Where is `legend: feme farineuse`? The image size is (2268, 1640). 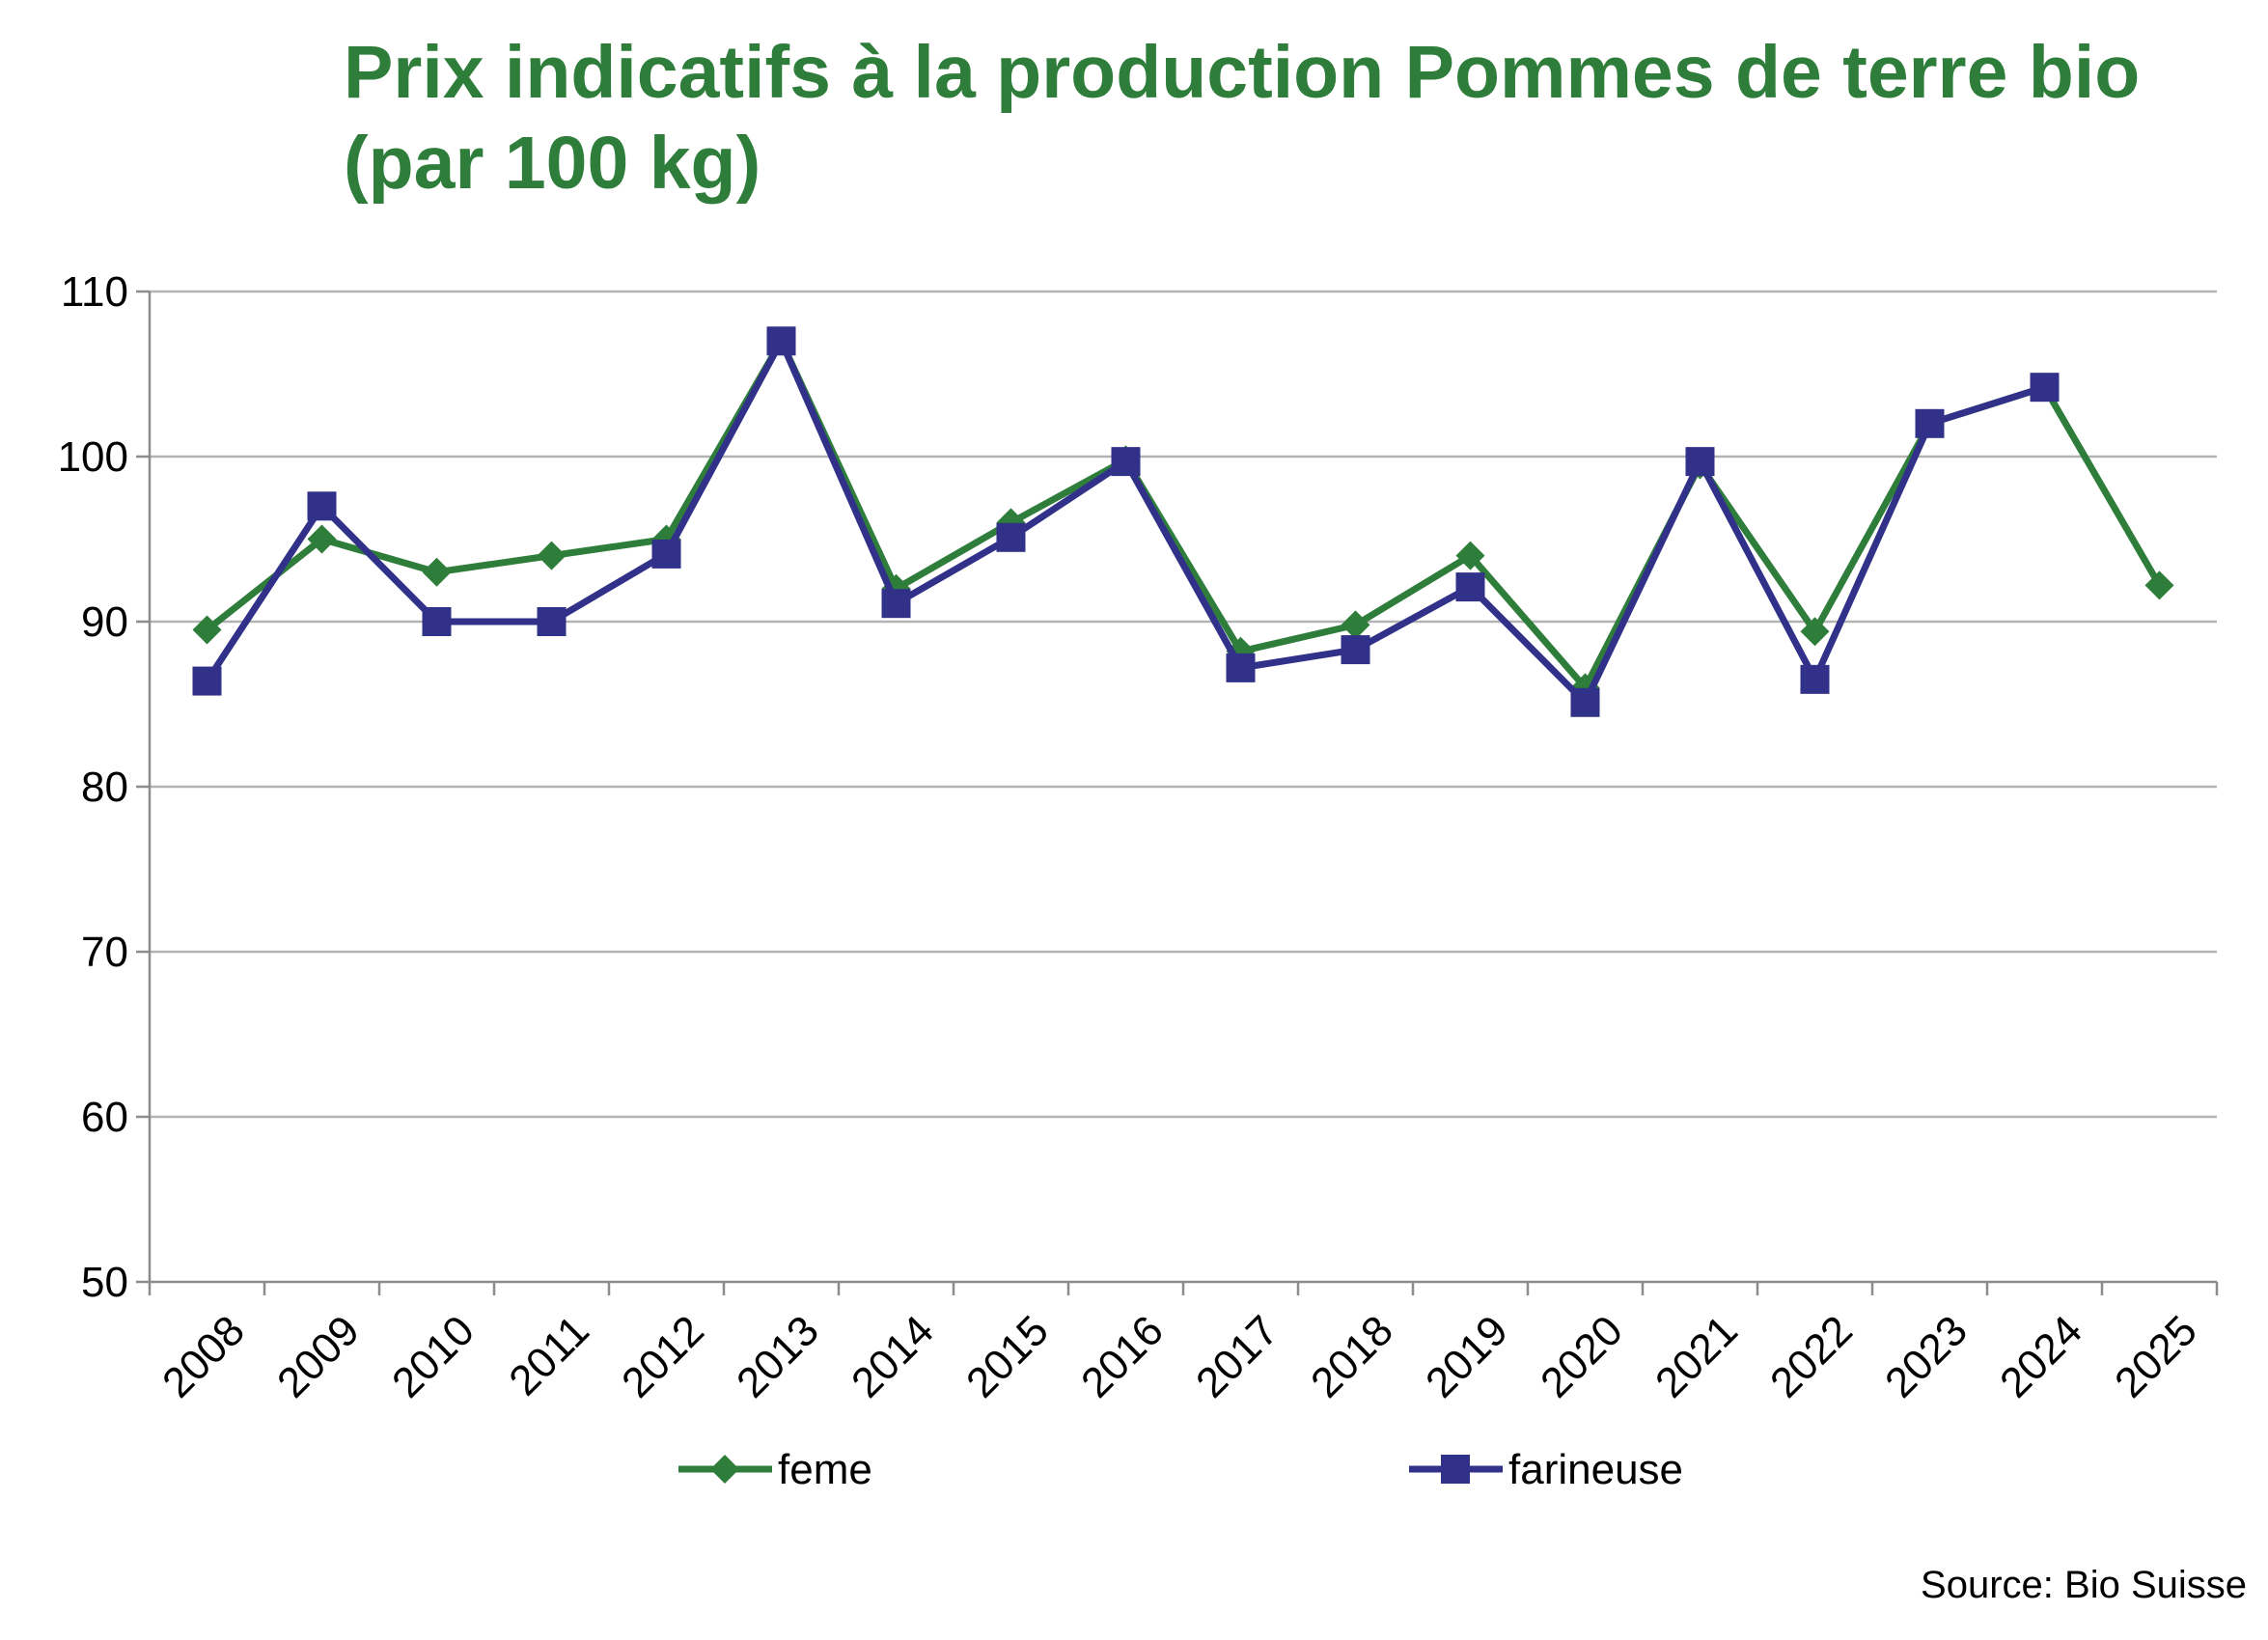 legend: feme farineuse is located at coordinates (1180, 1469).